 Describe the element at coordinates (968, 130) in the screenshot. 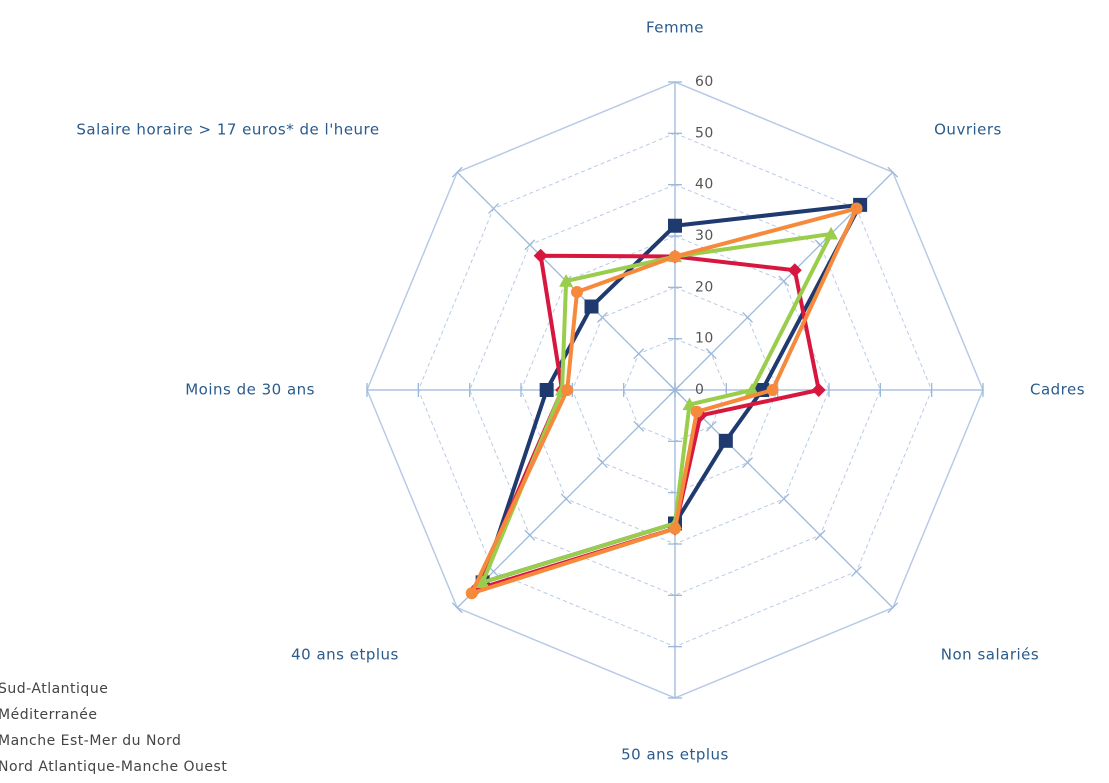

I see `axis-label: Ouvriers` at that location.